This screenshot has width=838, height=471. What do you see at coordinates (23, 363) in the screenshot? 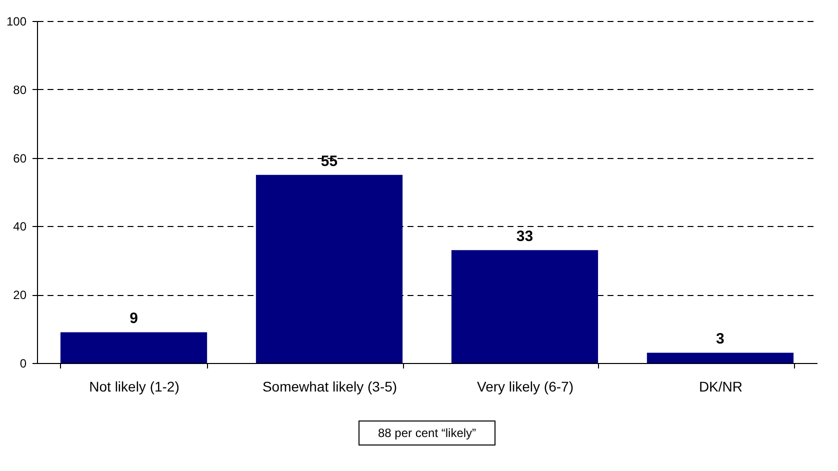
I see `y-tick-label: 0` at bounding box center [23, 363].